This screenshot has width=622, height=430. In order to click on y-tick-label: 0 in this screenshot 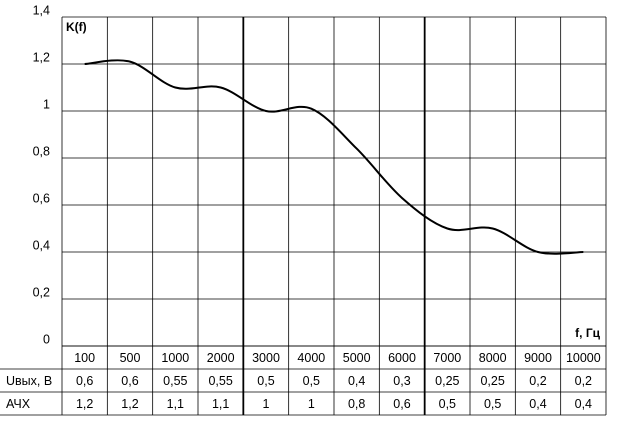, I will do `click(46, 339)`.